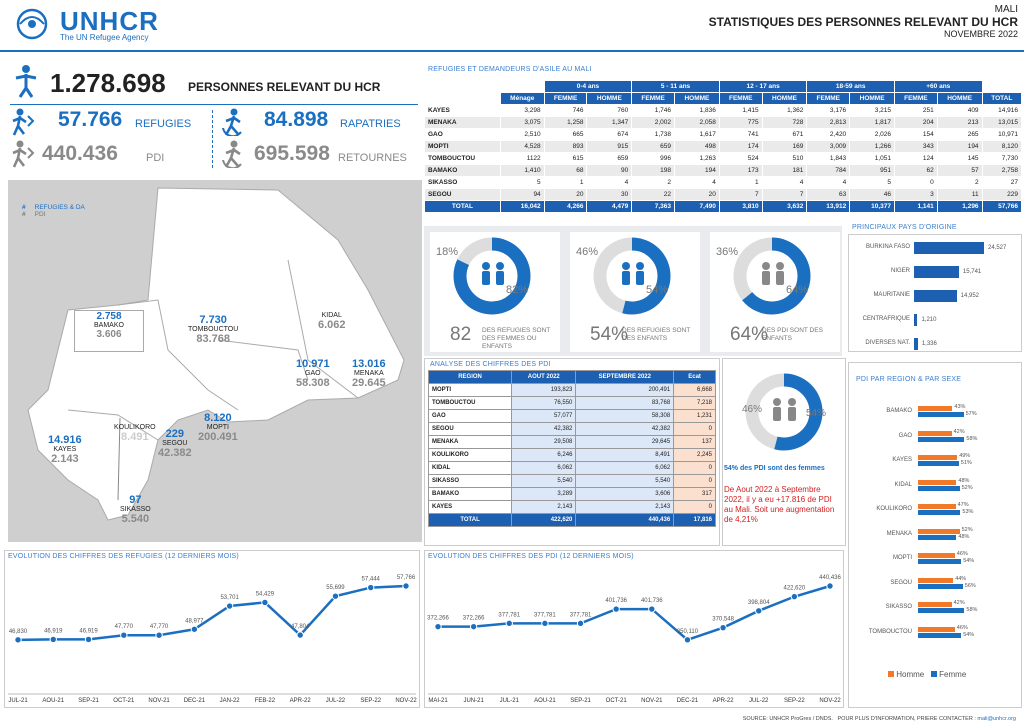 The height and width of the screenshot is (727, 1024). I want to click on x-tick-label: AOU-21, so click(545, 701).